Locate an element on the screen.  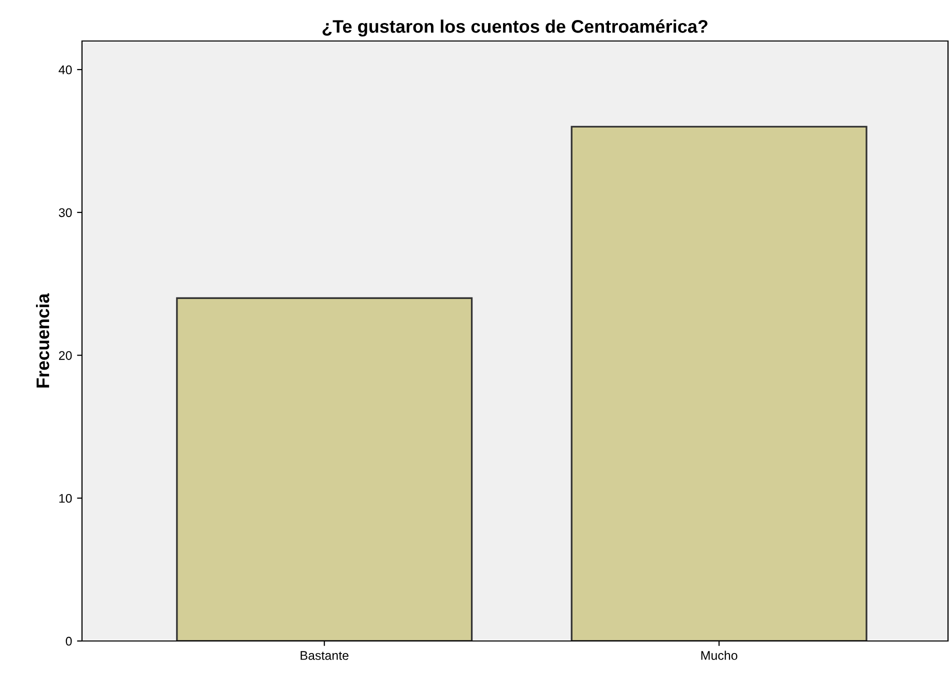
x-tick-label: Mucho is located at coordinates (719, 655).